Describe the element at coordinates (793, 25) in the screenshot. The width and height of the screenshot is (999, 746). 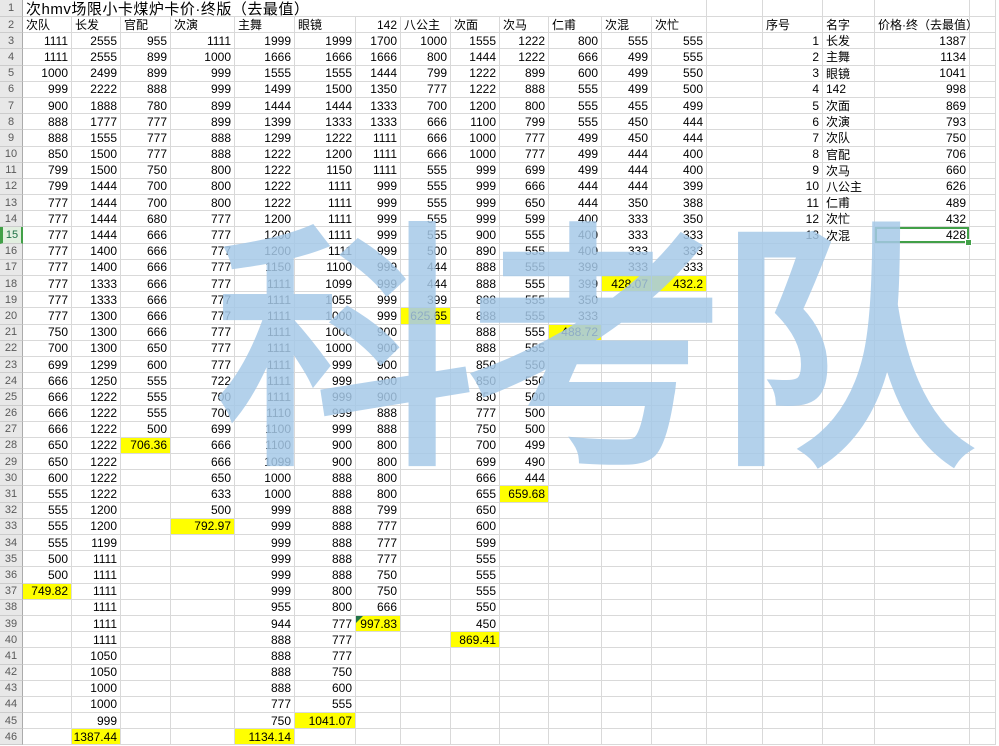
I see `rank-header-index: 序号` at that location.